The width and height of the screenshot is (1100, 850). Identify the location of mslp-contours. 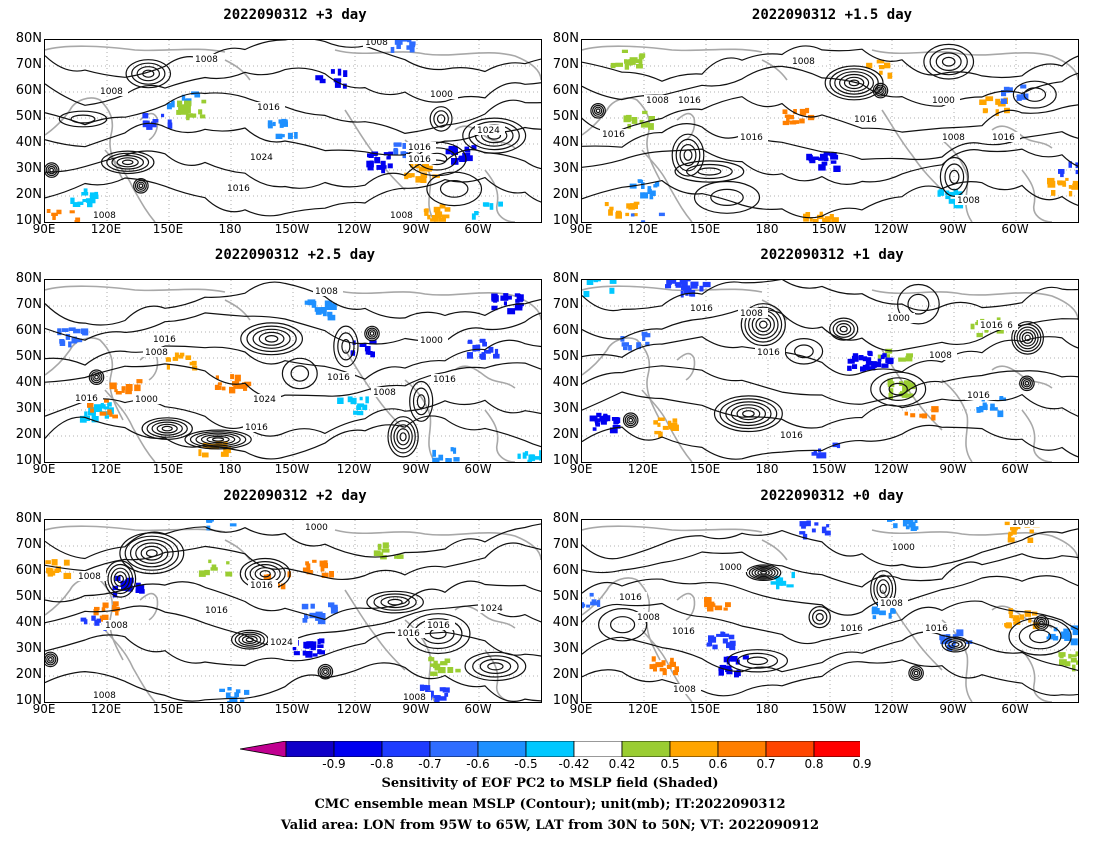
(830, 612).